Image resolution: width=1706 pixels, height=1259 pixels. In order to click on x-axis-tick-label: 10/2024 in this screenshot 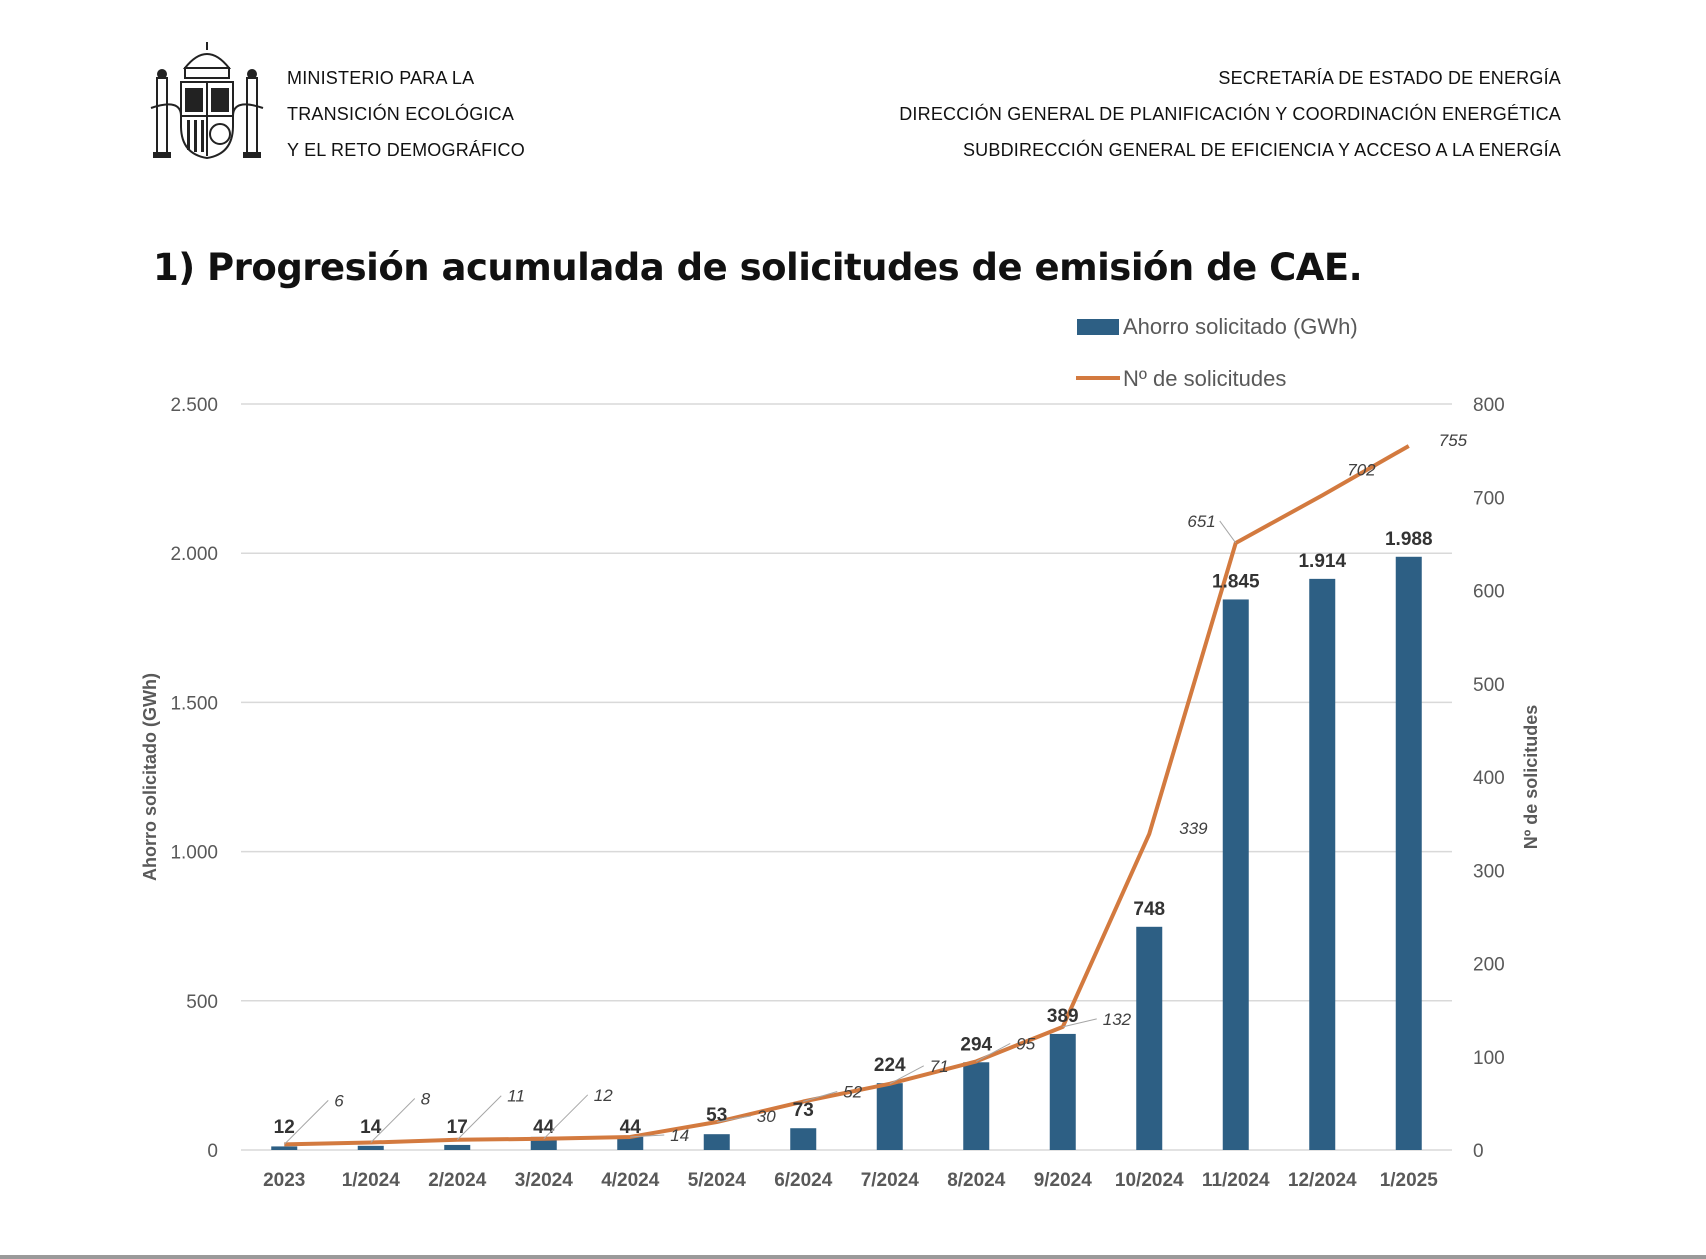, I will do `click(1149, 1180)`.